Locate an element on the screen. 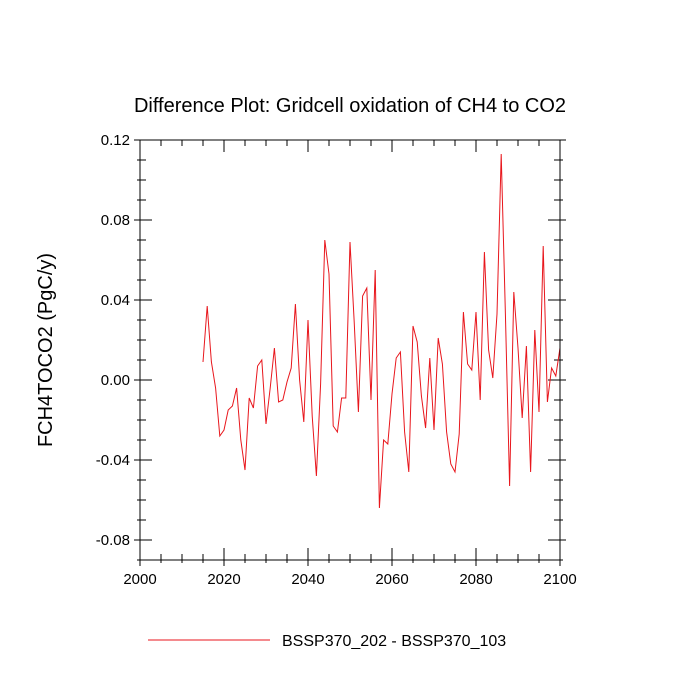 This screenshot has height=700, width=700. x-tick-label: 2020 is located at coordinates (223, 579).